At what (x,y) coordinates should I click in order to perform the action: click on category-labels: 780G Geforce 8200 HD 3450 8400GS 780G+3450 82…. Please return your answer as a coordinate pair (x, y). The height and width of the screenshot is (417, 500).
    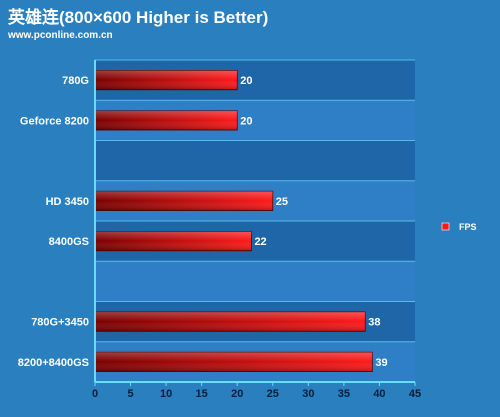
    Looking at the image, I should click on (53, 222).